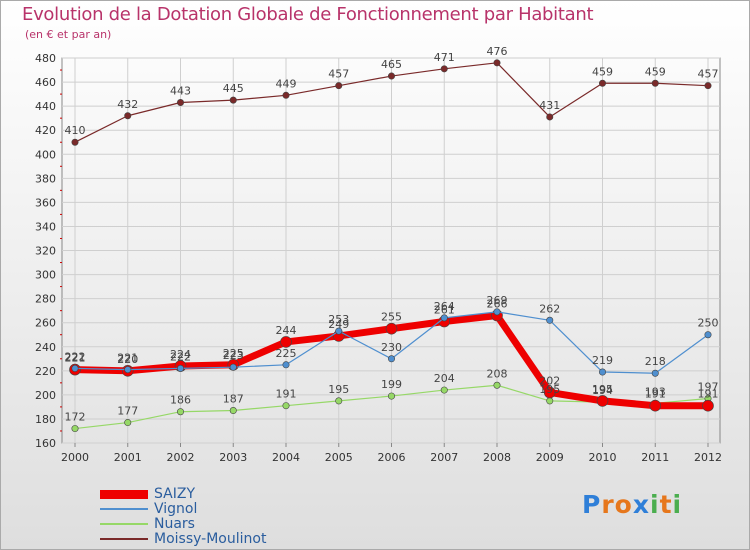  Describe the element at coordinates (124, 539) in the screenshot. I see `legend-swatch-moissy-moulinot` at that location.